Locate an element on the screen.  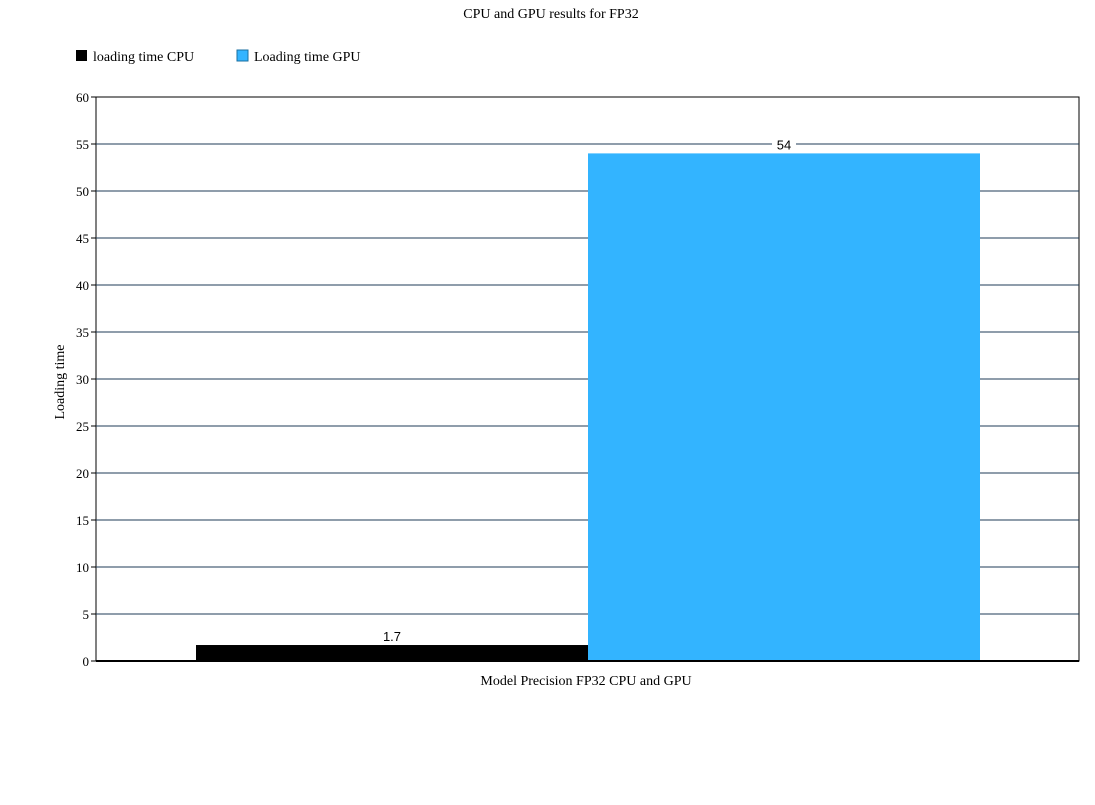
y-axis-ticks: 0 5 10 15 20 25 30 35 40 45 50 55 60 is located at coordinates (86, 379).